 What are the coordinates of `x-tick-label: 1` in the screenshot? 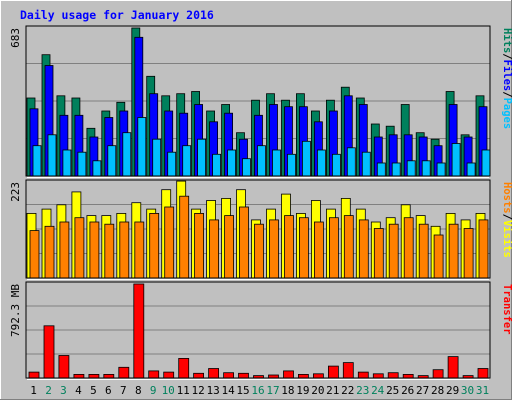 It's located at (33, 390).